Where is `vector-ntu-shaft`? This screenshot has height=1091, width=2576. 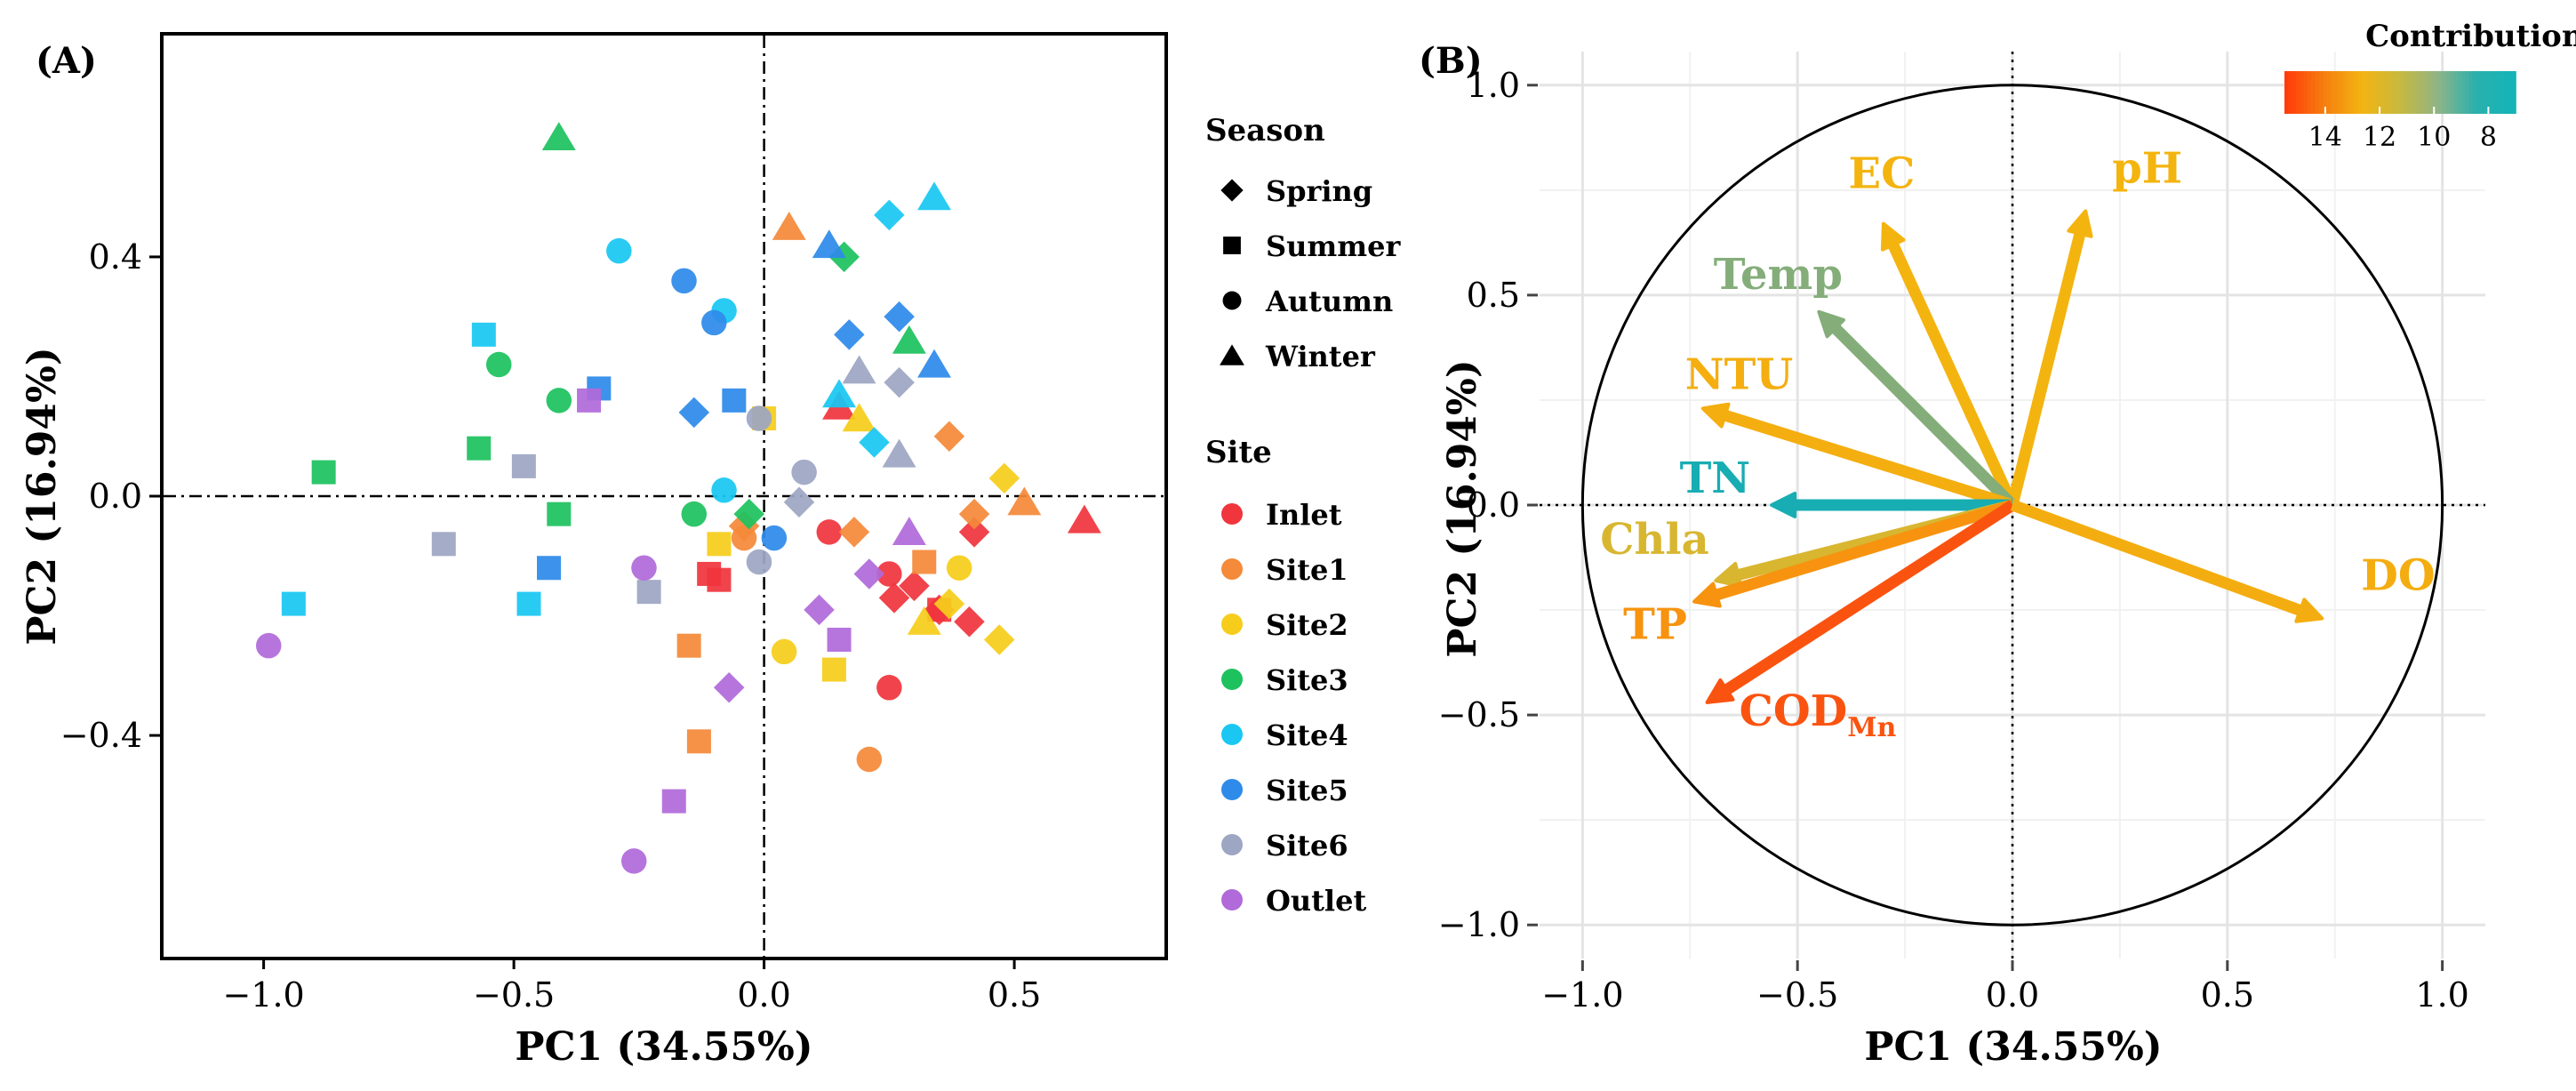
vector-ntu-shaft is located at coordinates (1863, 458).